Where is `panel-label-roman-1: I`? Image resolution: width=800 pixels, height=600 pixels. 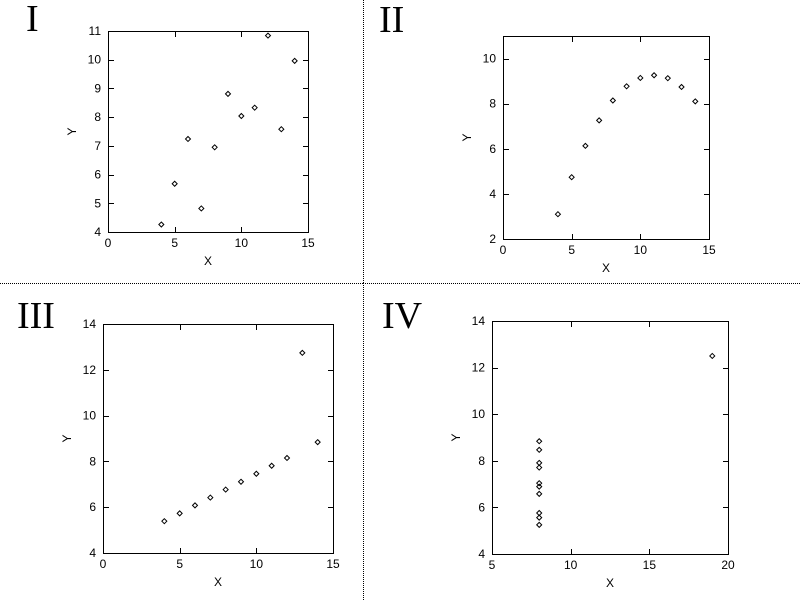 panel-label-roman-1: I is located at coordinates (32, 20).